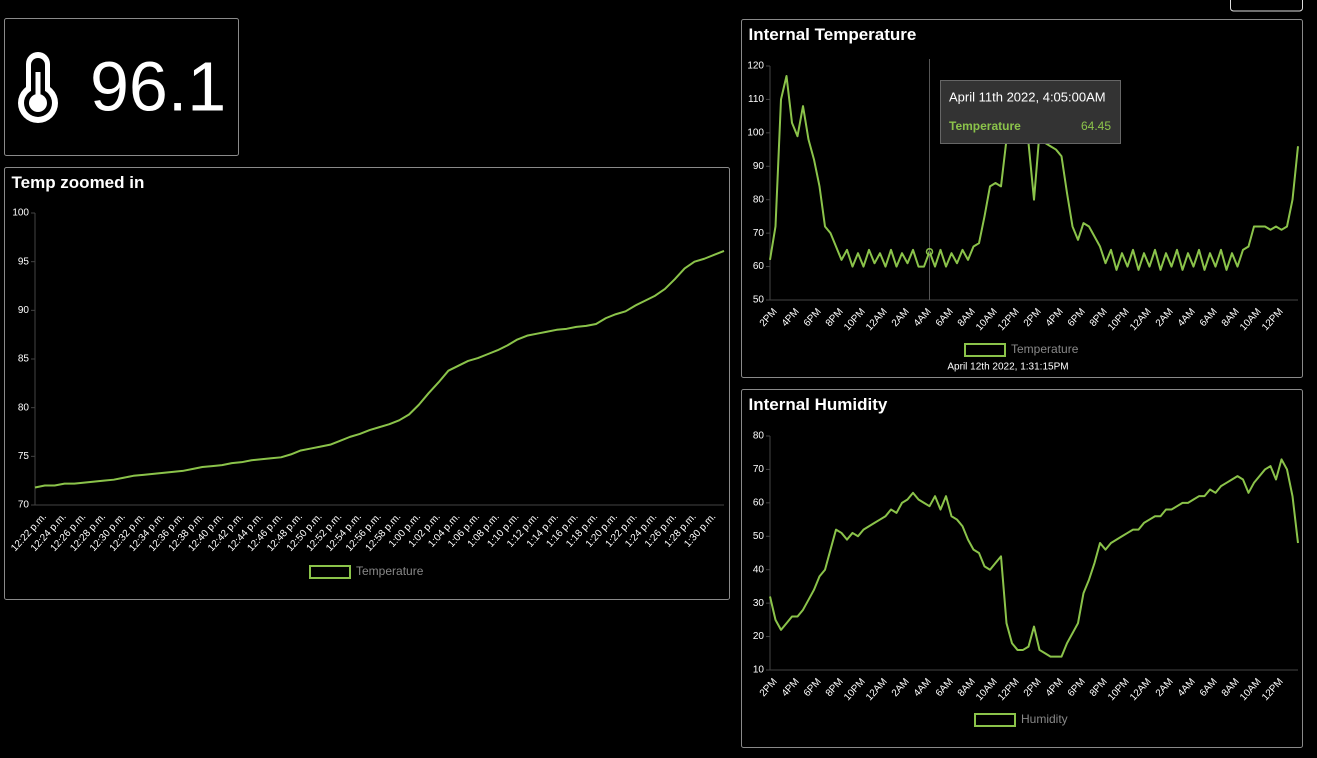 Image resolution: width=1317 pixels, height=758 pixels. What do you see at coordinates (759, 569) in the screenshot?
I see `y-tick-label: 40` at bounding box center [759, 569].